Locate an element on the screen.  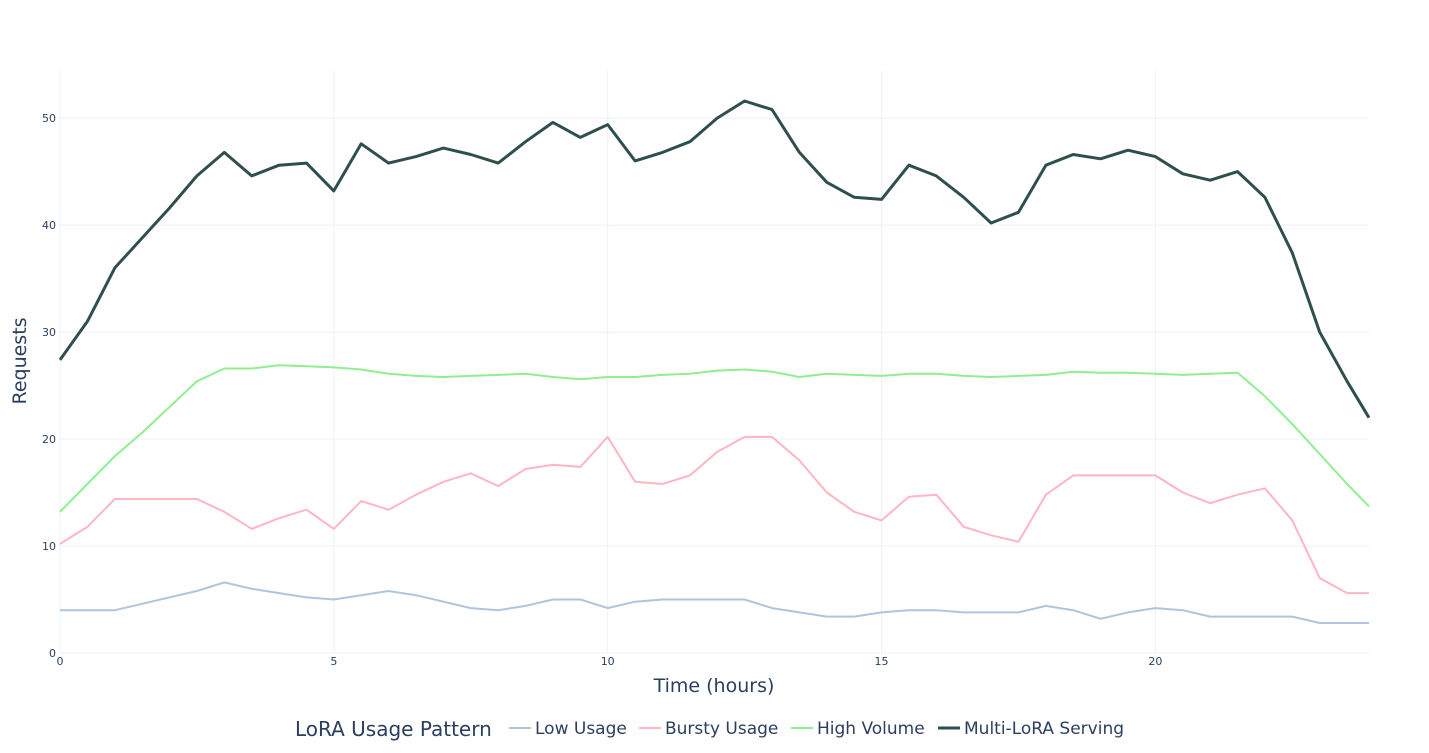
legend-item-low-usage: Low Usage is located at coordinates (568, 729).